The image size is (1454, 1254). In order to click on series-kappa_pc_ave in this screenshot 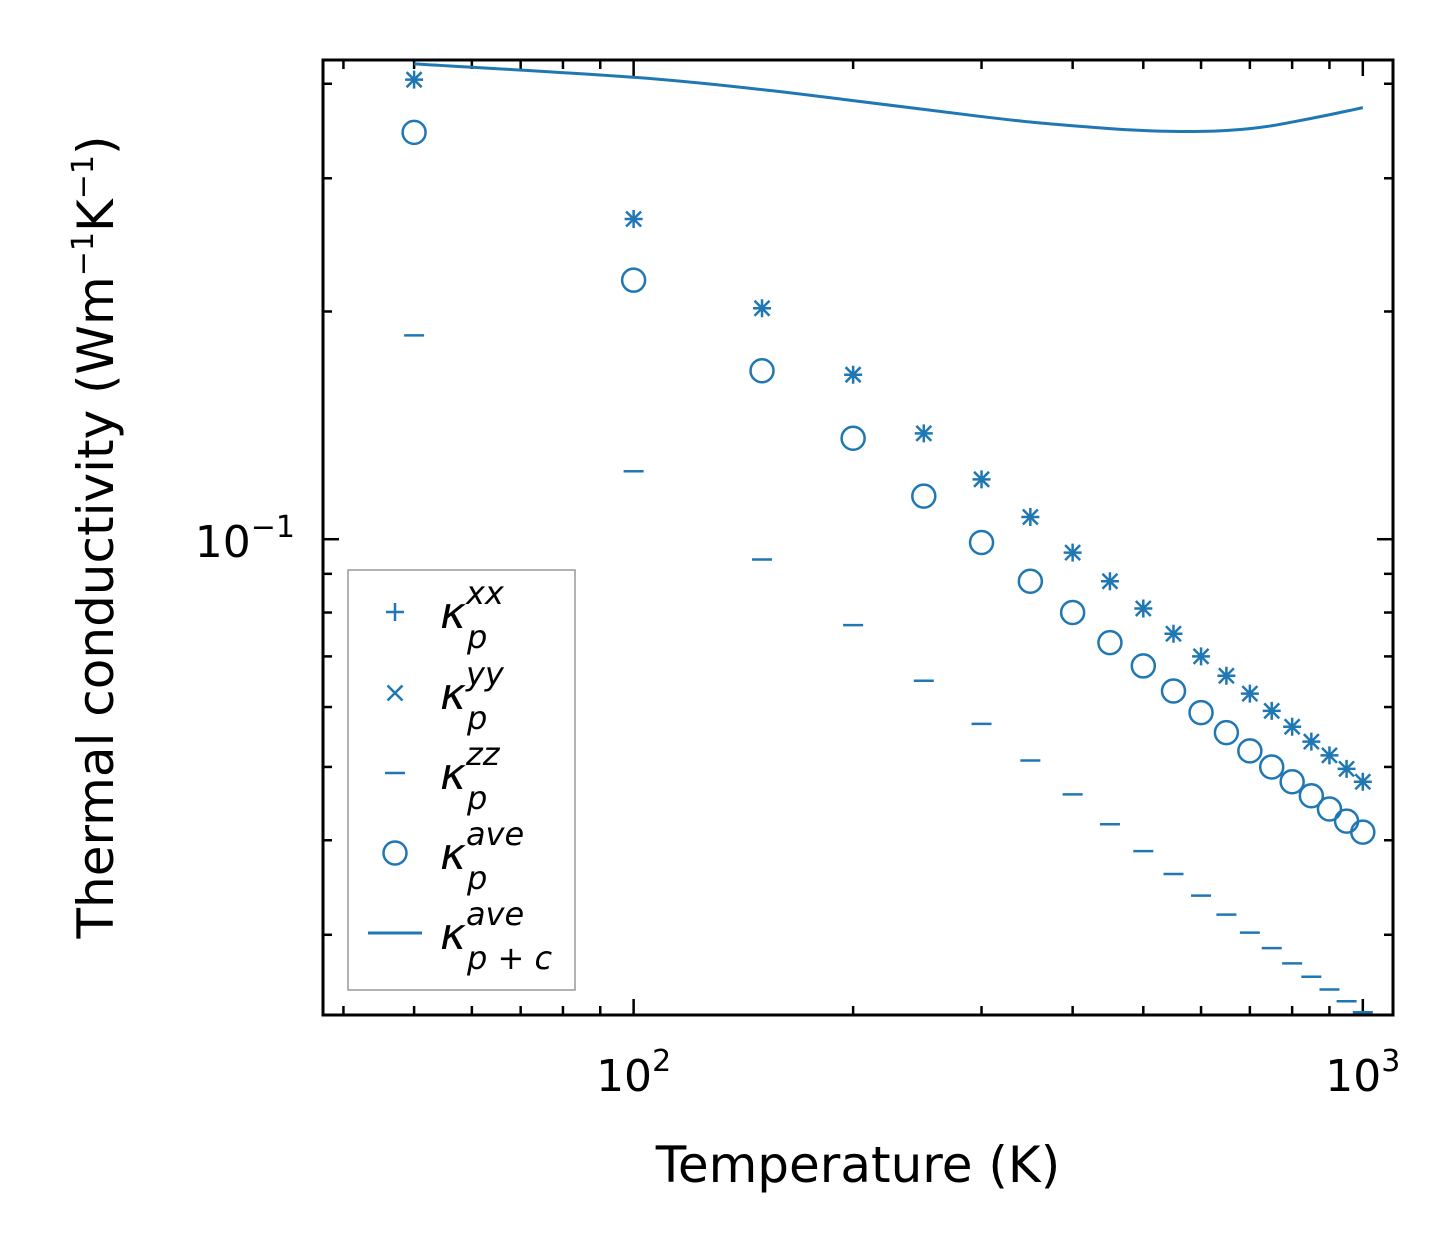, I will do `click(889, 98)`.